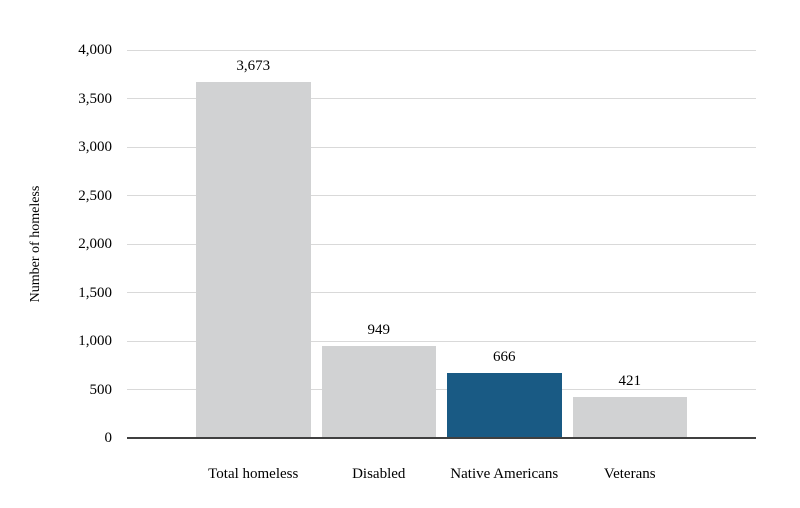  Describe the element at coordinates (378, 391) in the screenshot. I see `bar-disabled` at that location.